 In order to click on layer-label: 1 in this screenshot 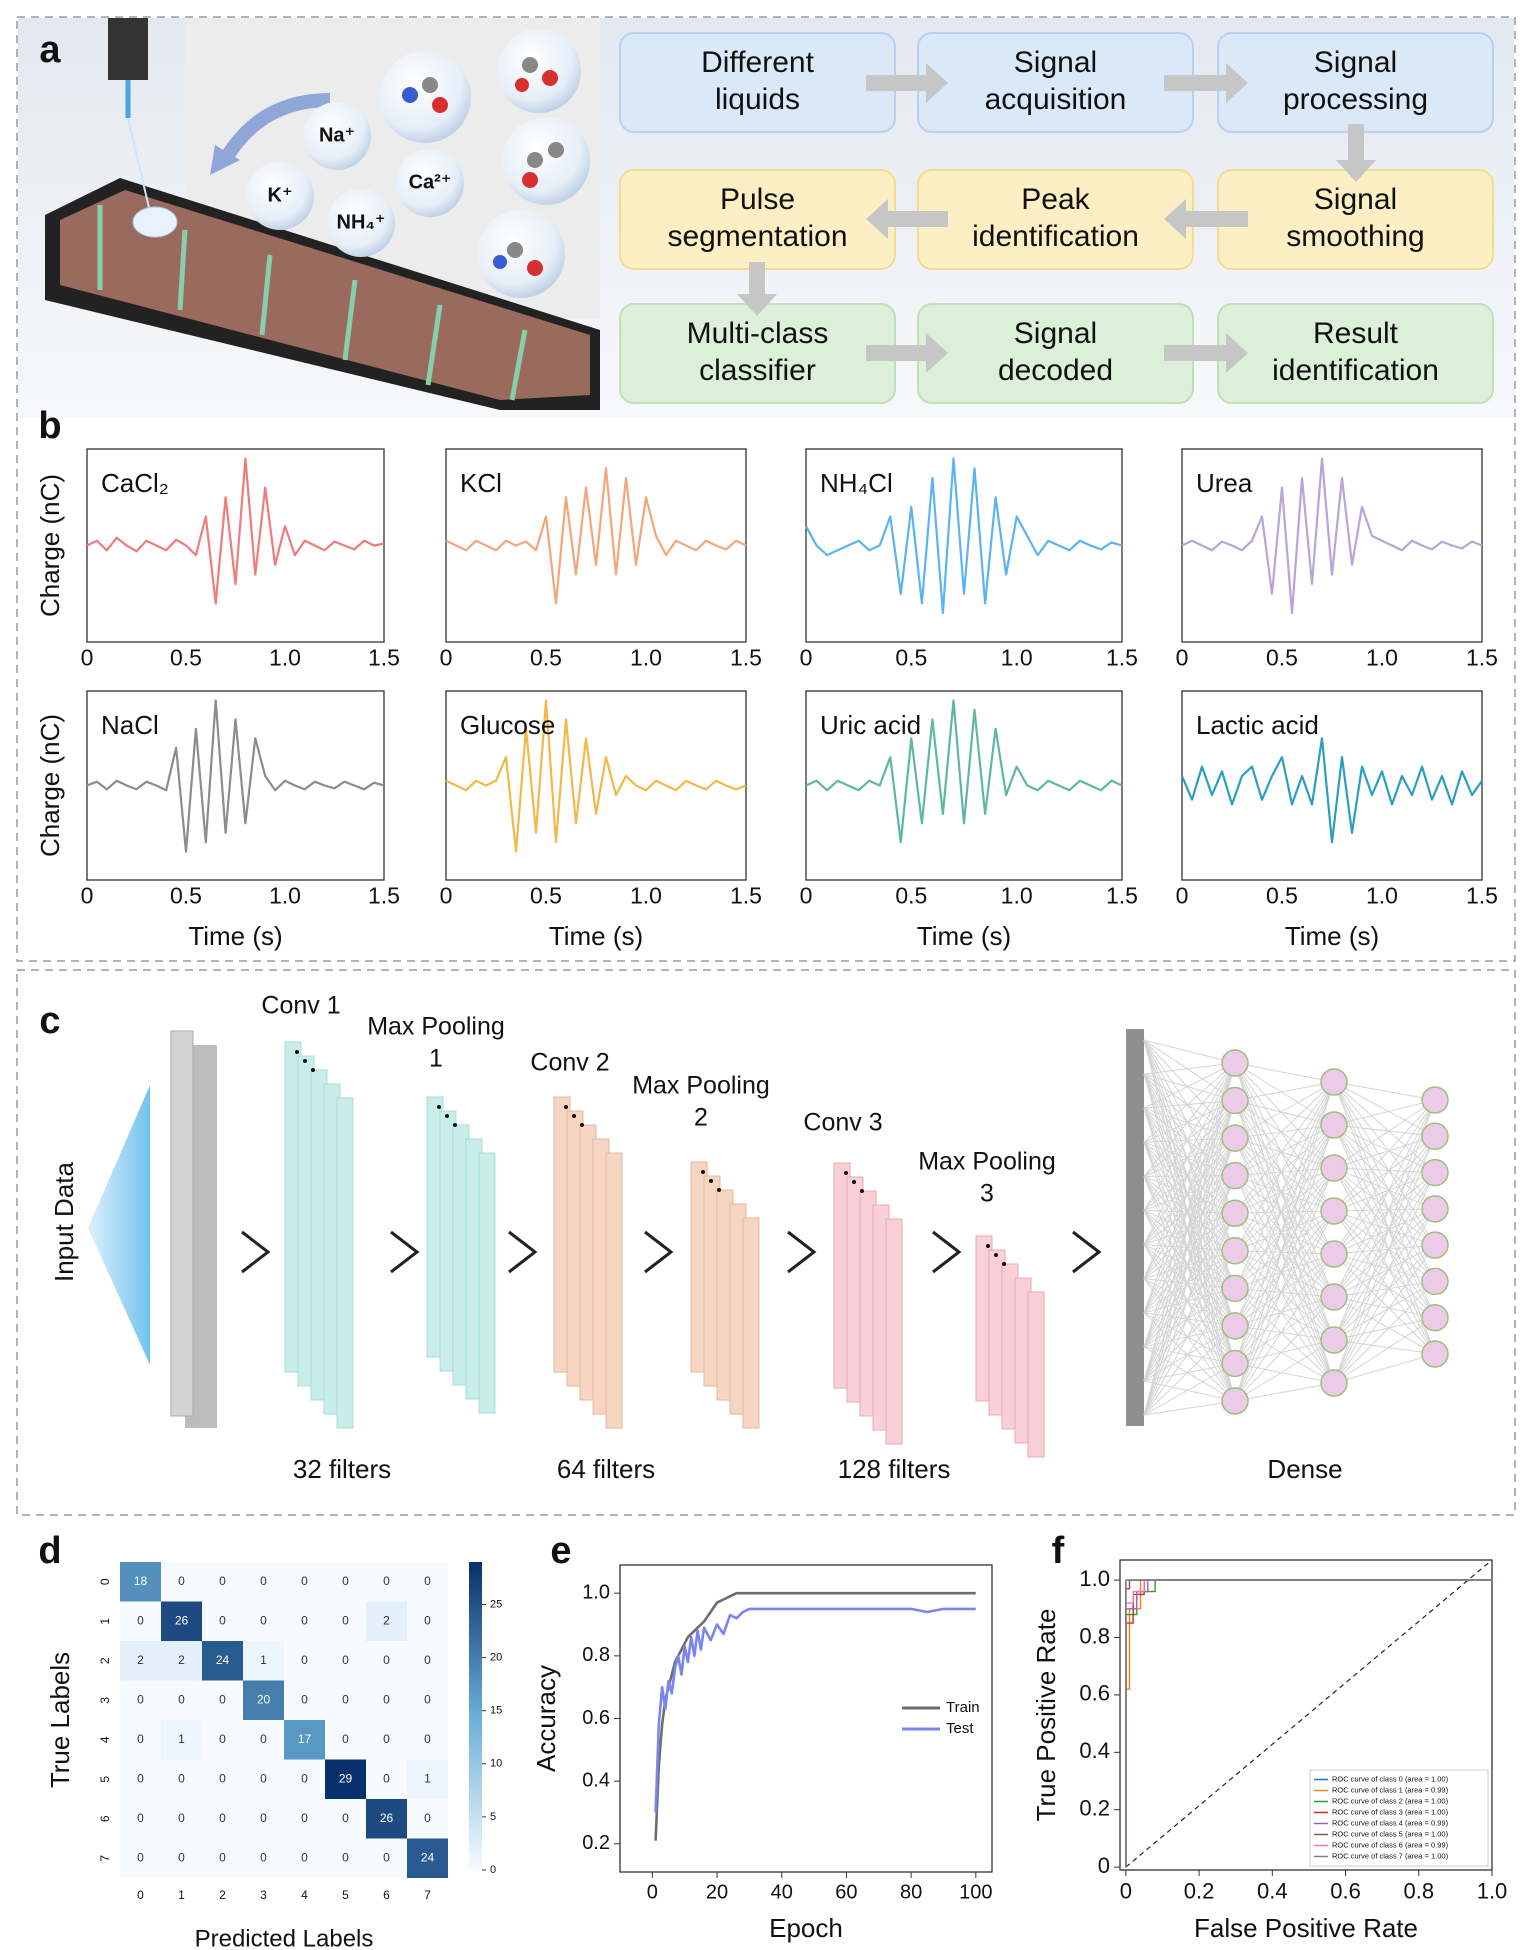, I will do `click(436, 1059)`.